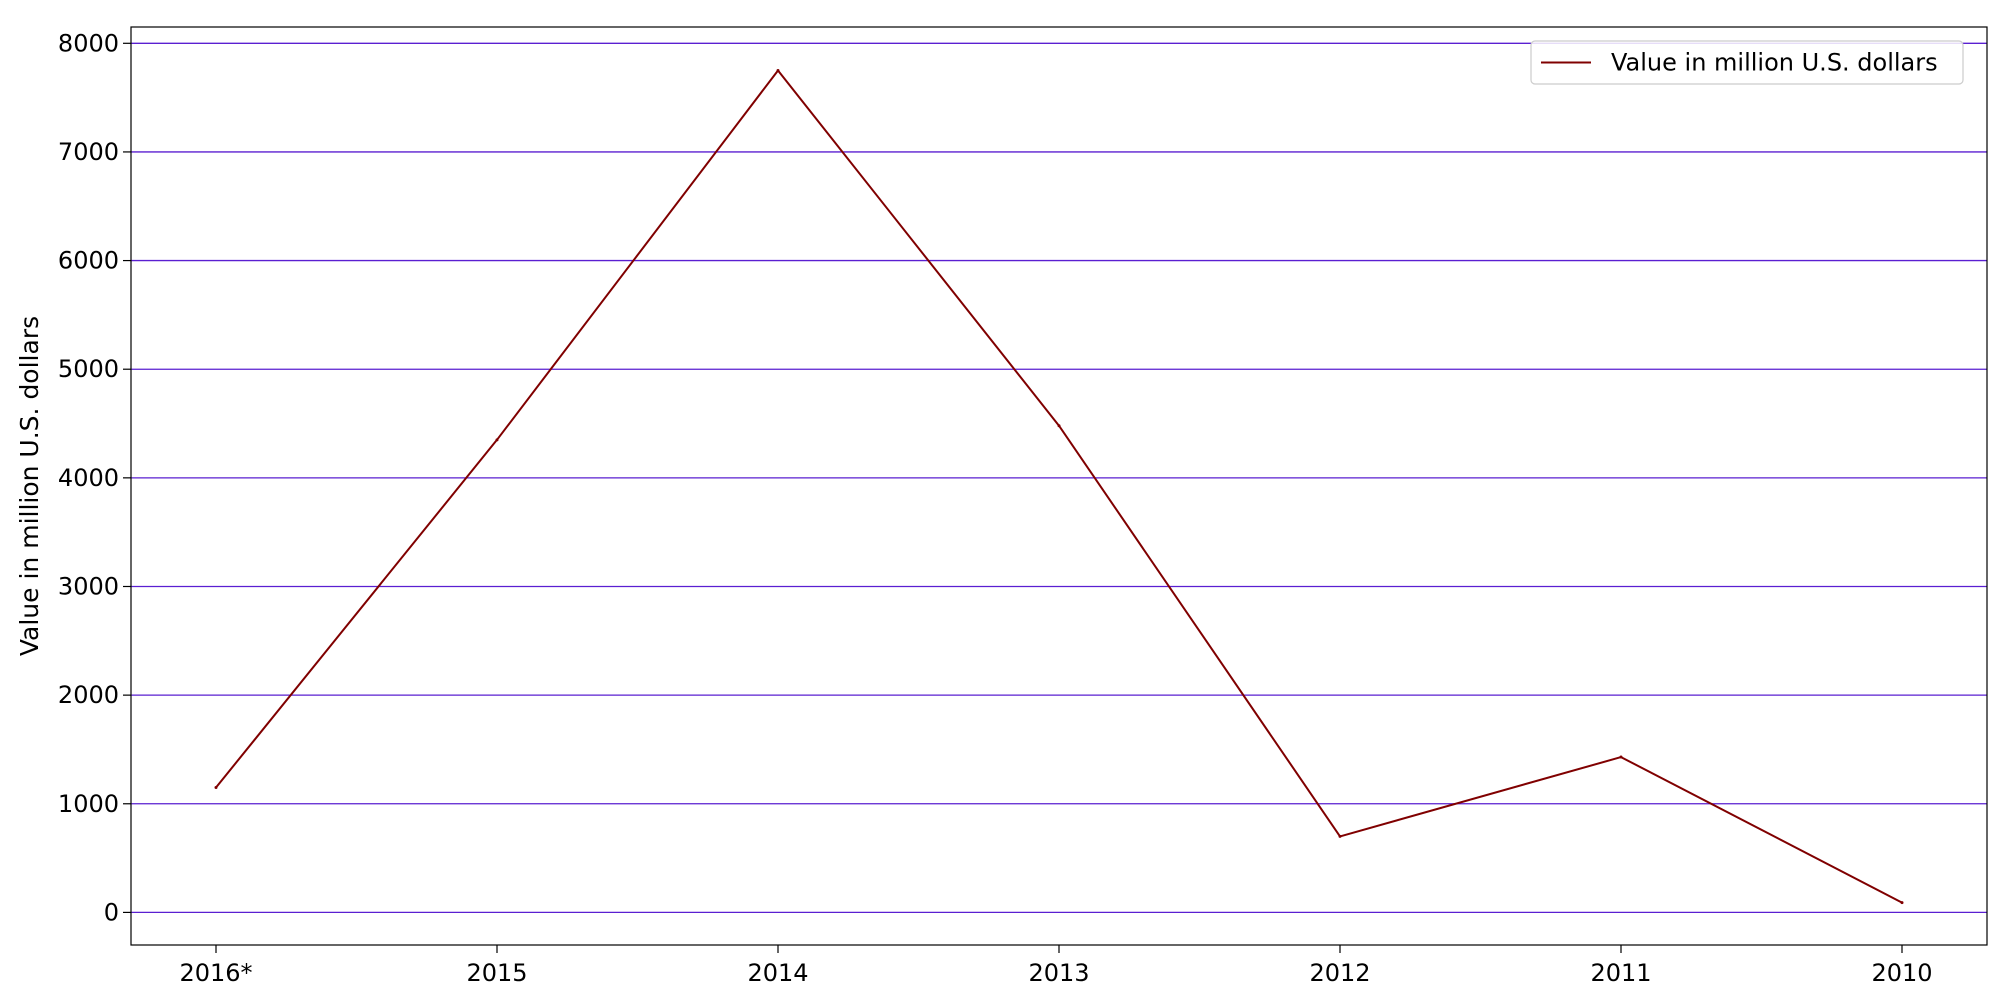  I want to click on x-tick-label-2016*: 2016*, so click(215, 973).